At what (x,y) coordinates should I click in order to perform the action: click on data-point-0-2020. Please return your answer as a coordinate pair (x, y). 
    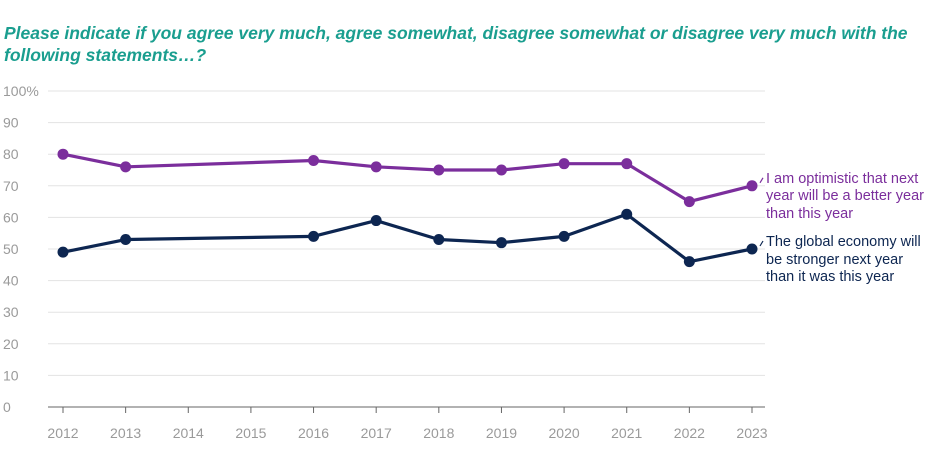
    Looking at the image, I should click on (564, 164).